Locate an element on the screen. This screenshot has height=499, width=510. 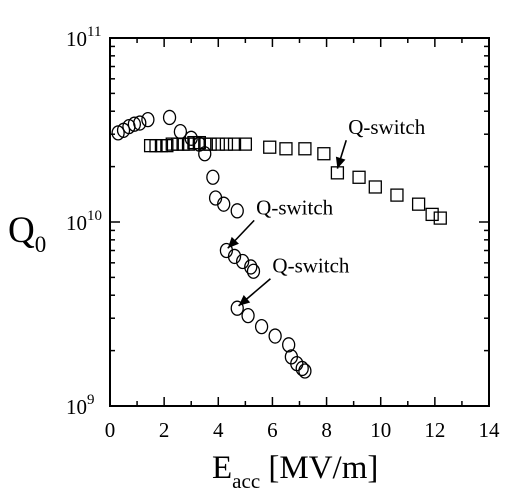
y-tick-exponent: 10 is located at coordinates (94, 216).